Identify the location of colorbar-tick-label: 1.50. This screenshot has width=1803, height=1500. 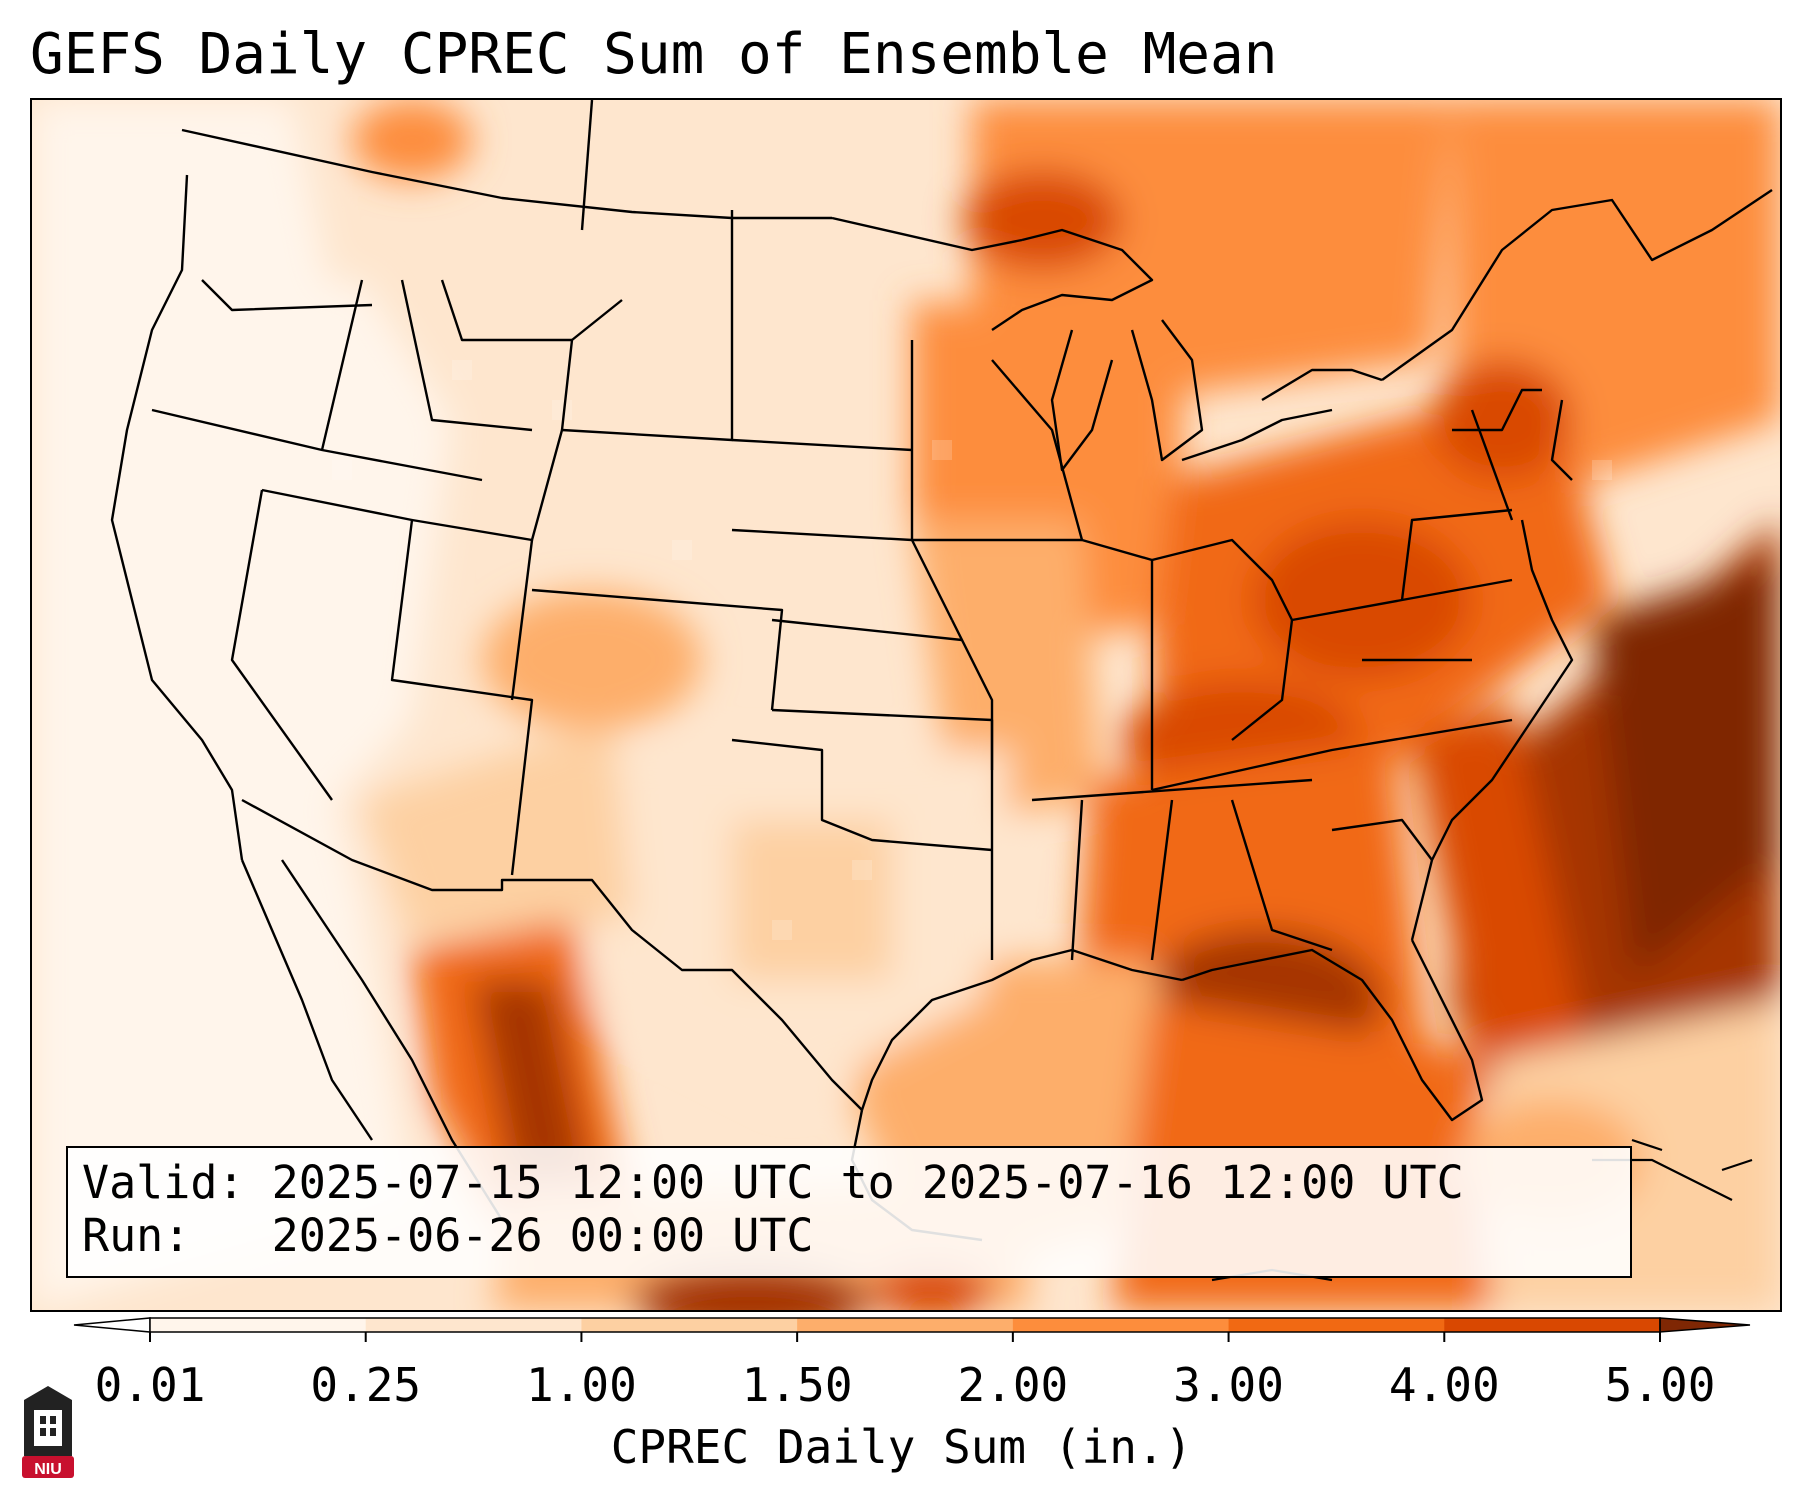
(797, 1385).